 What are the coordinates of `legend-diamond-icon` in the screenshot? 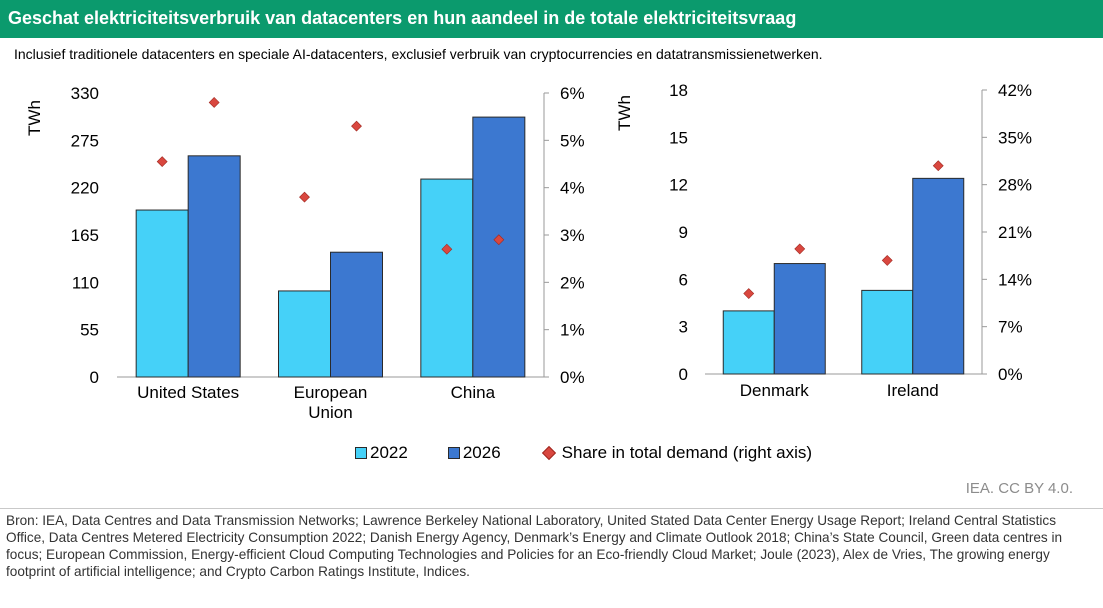 It's located at (548, 453).